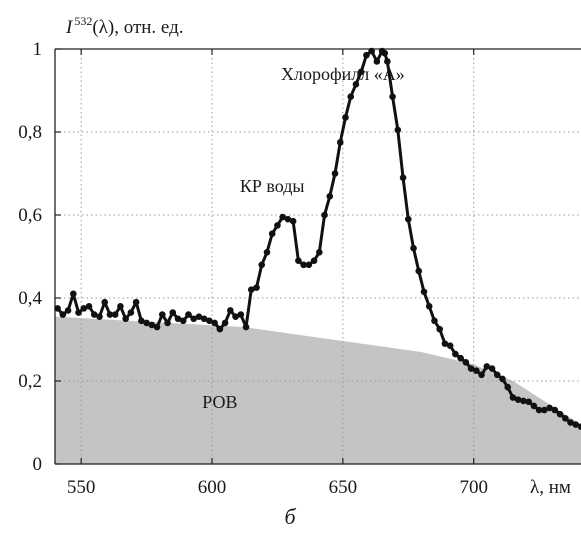 The height and width of the screenshot is (536, 581). I want to click on x-tick-label: 650, so click(343, 487).